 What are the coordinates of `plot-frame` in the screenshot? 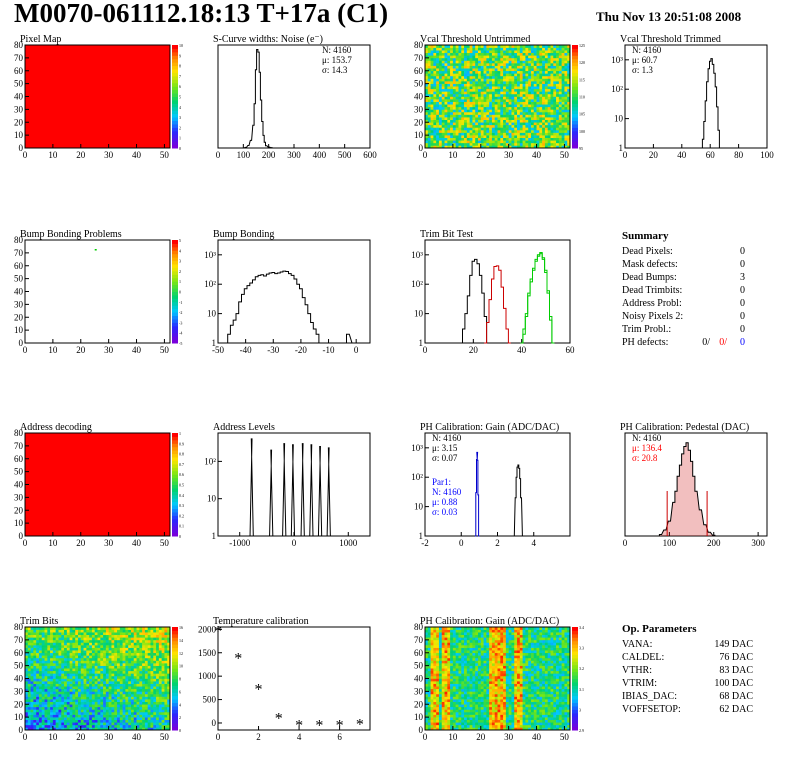 It's located at (696, 96).